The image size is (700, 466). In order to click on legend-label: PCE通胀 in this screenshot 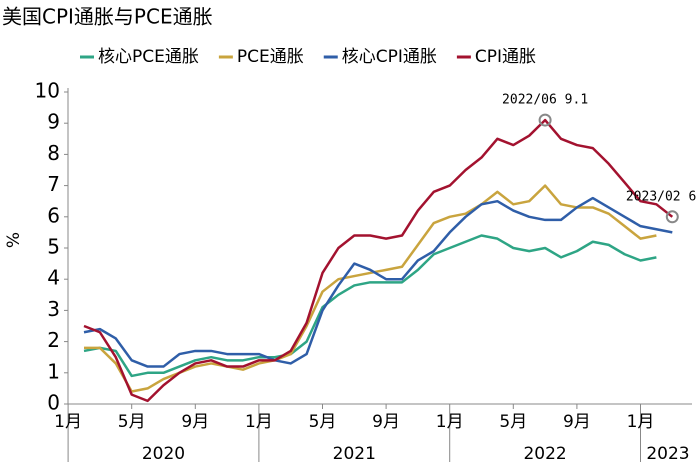, I will do `click(270, 57)`.